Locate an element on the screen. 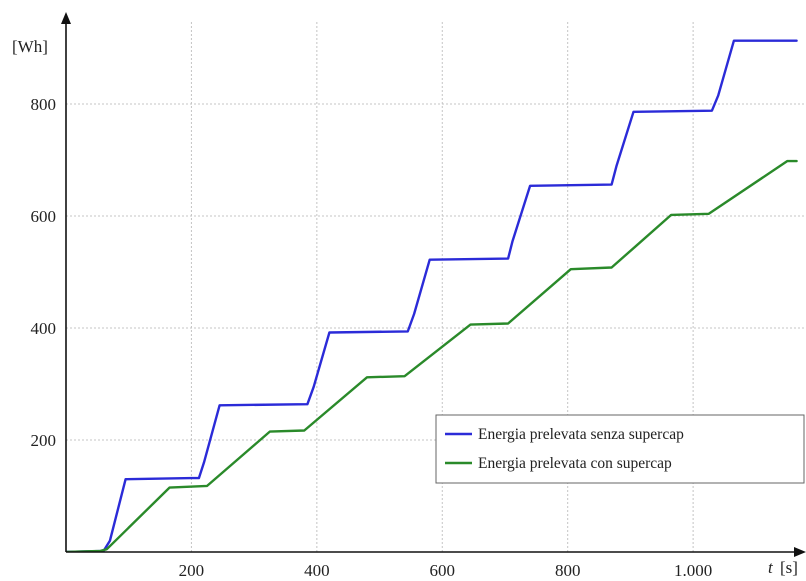 The width and height of the screenshot is (806, 581). x-axis-unit: [s] is located at coordinates (789, 567).